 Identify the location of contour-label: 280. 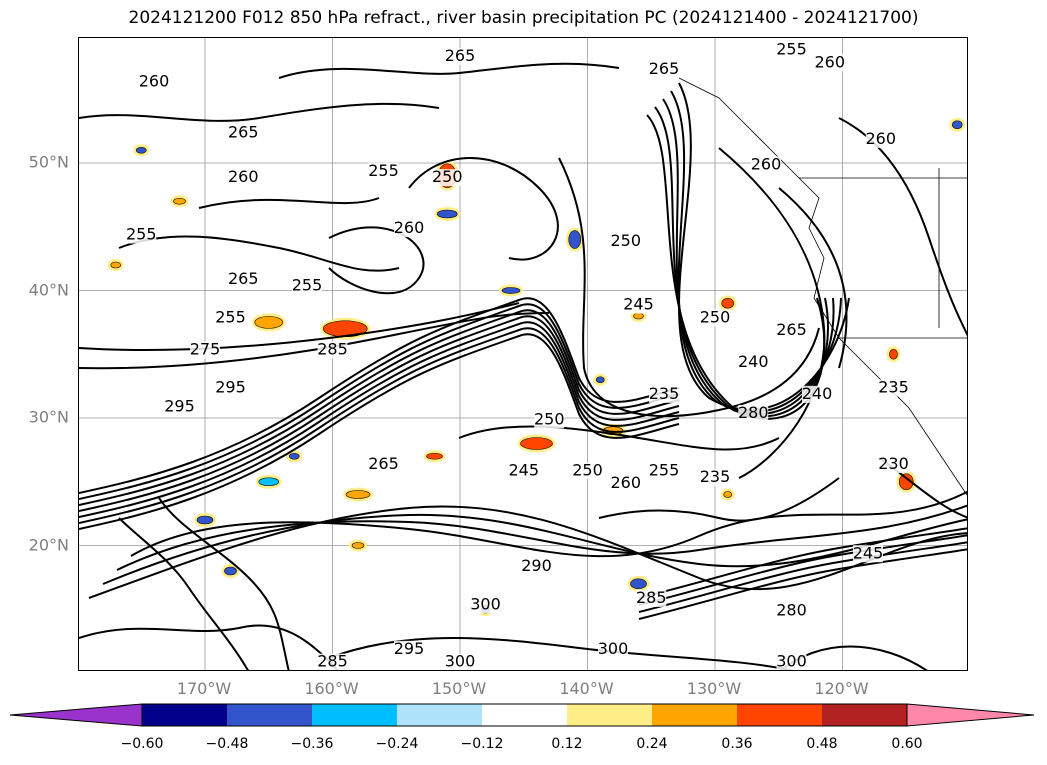
(791, 610).